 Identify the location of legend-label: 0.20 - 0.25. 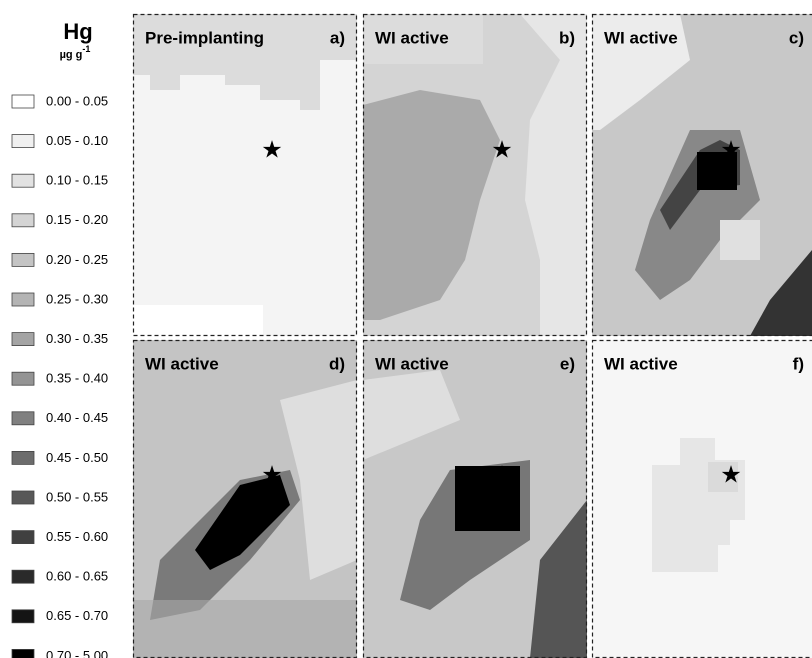
(77, 259).